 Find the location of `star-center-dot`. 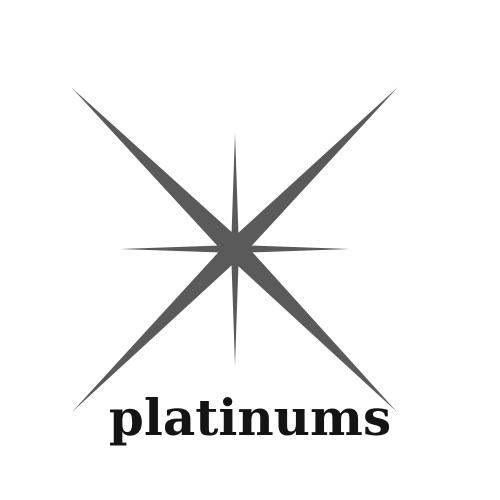

star-center-dot is located at coordinates (235, 249).